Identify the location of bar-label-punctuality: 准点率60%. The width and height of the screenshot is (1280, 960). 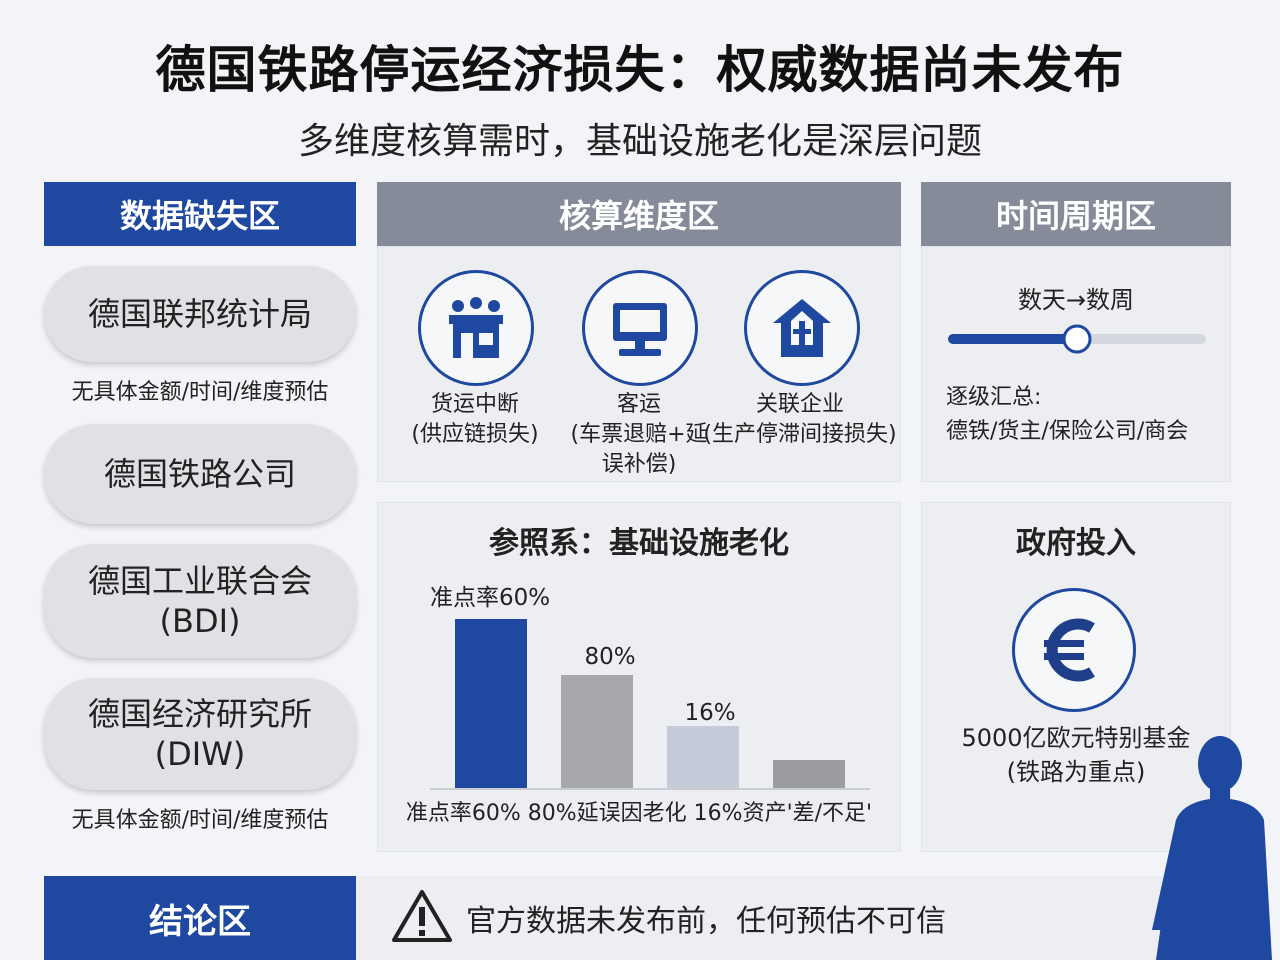
(490, 598).